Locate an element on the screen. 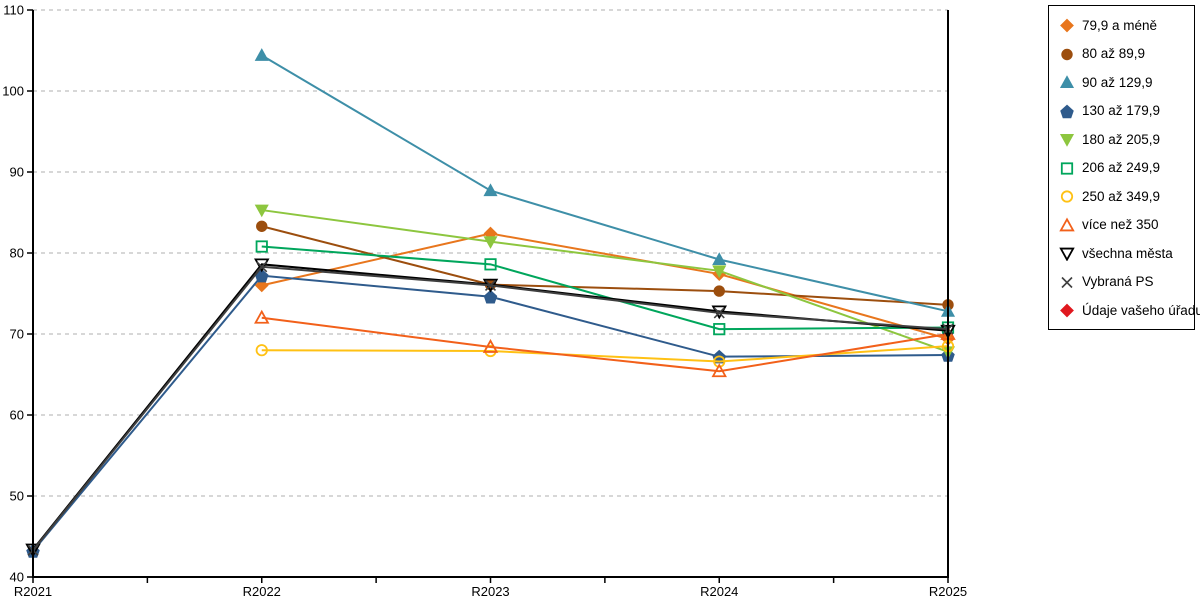 The height and width of the screenshot is (600, 1200). x-tick-label: R2021 is located at coordinates (33, 591).